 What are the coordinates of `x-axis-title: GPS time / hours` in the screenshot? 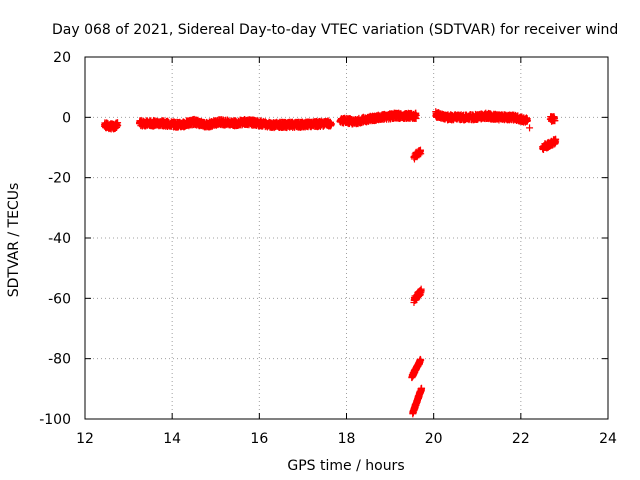 It's located at (345, 466).